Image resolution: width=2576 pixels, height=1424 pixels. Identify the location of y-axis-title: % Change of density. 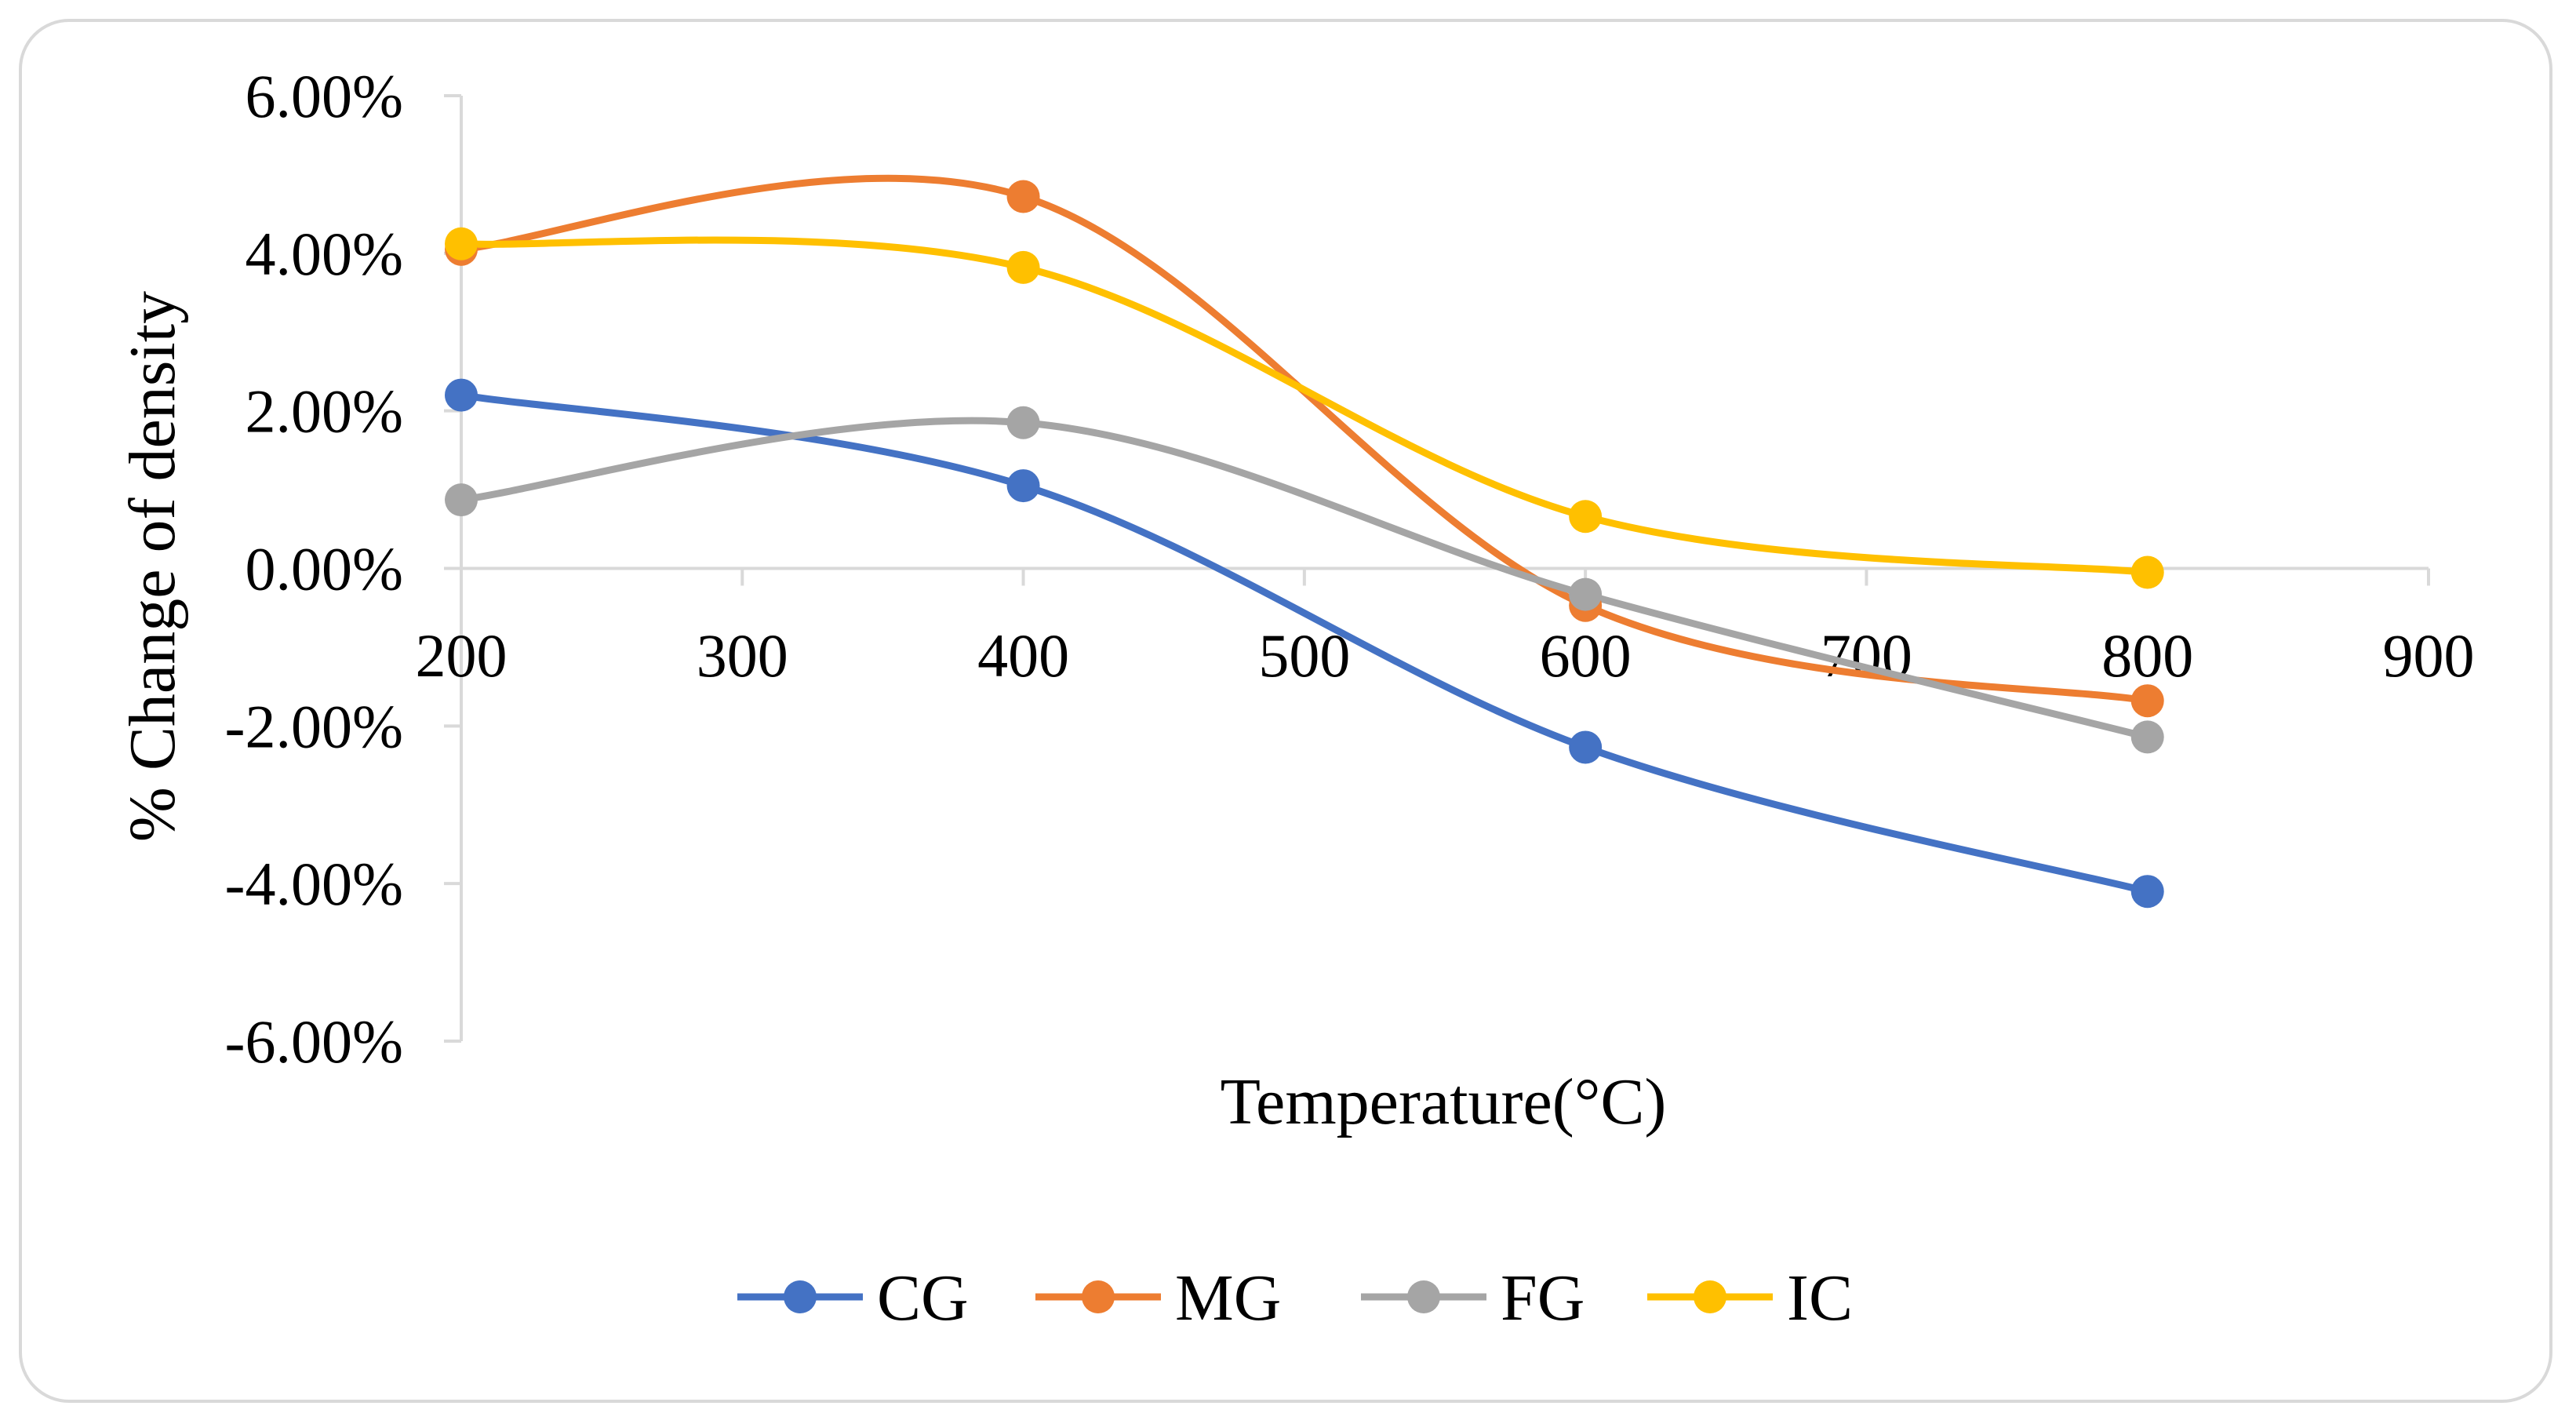
(152, 566).